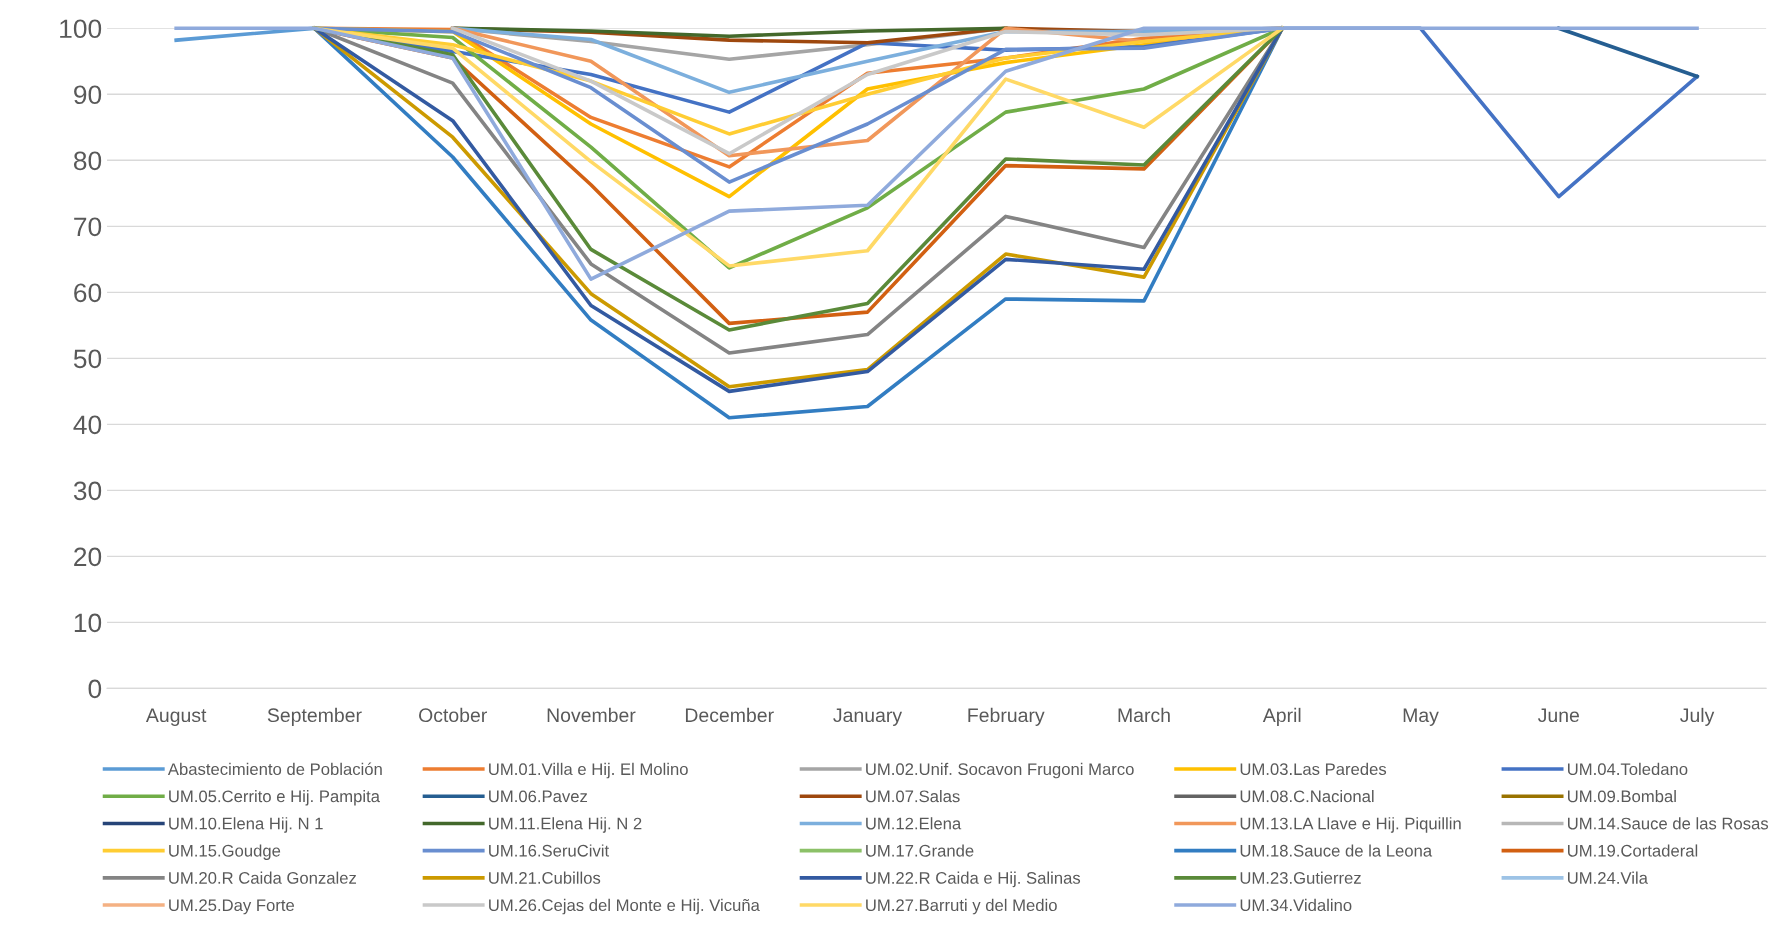 Image resolution: width=1784 pixels, height=943 pixels. What do you see at coordinates (1608, 877) in the screenshot?
I see `legend-label: UM.24.Vila` at bounding box center [1608, 877].